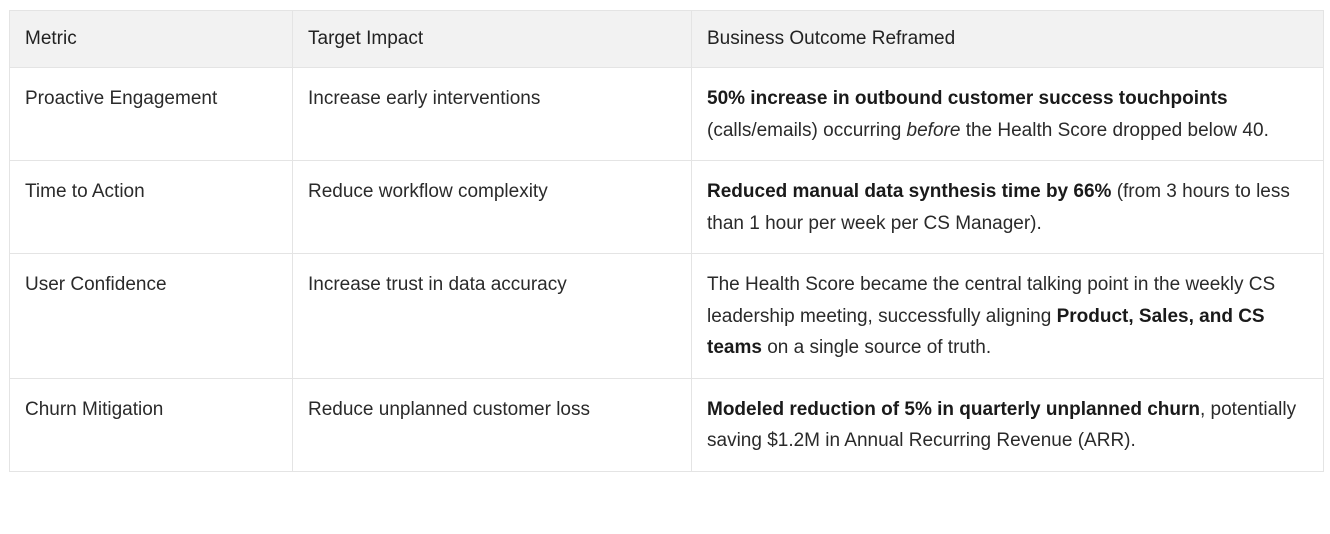 The image size is (1330, 534). I want to click on outcome-highlight: Product, Sales, and CS teams, so click(986, 332).